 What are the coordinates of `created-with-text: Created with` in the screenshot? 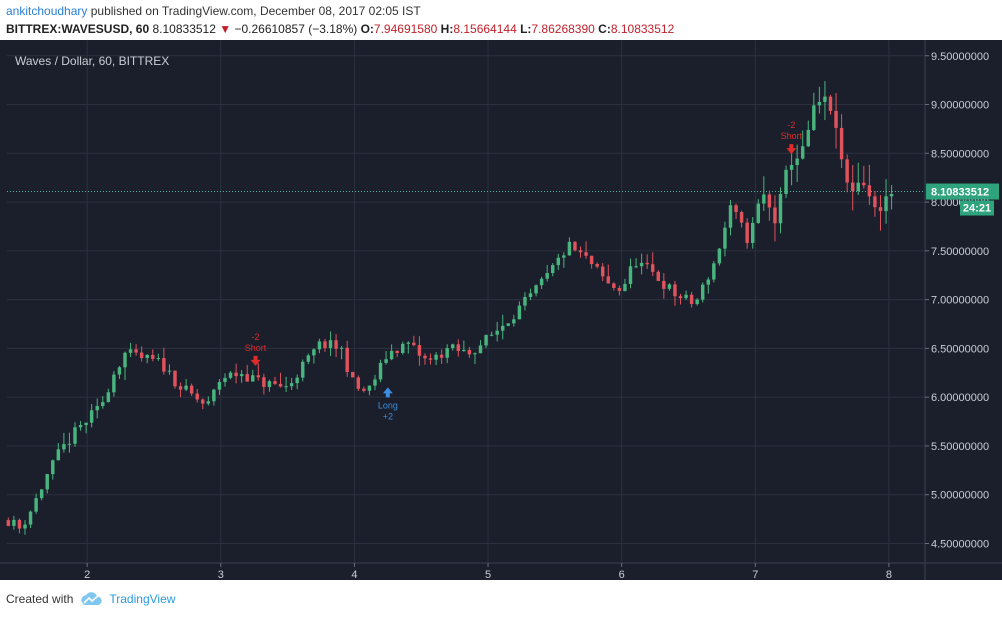 It's located at (40, 599).